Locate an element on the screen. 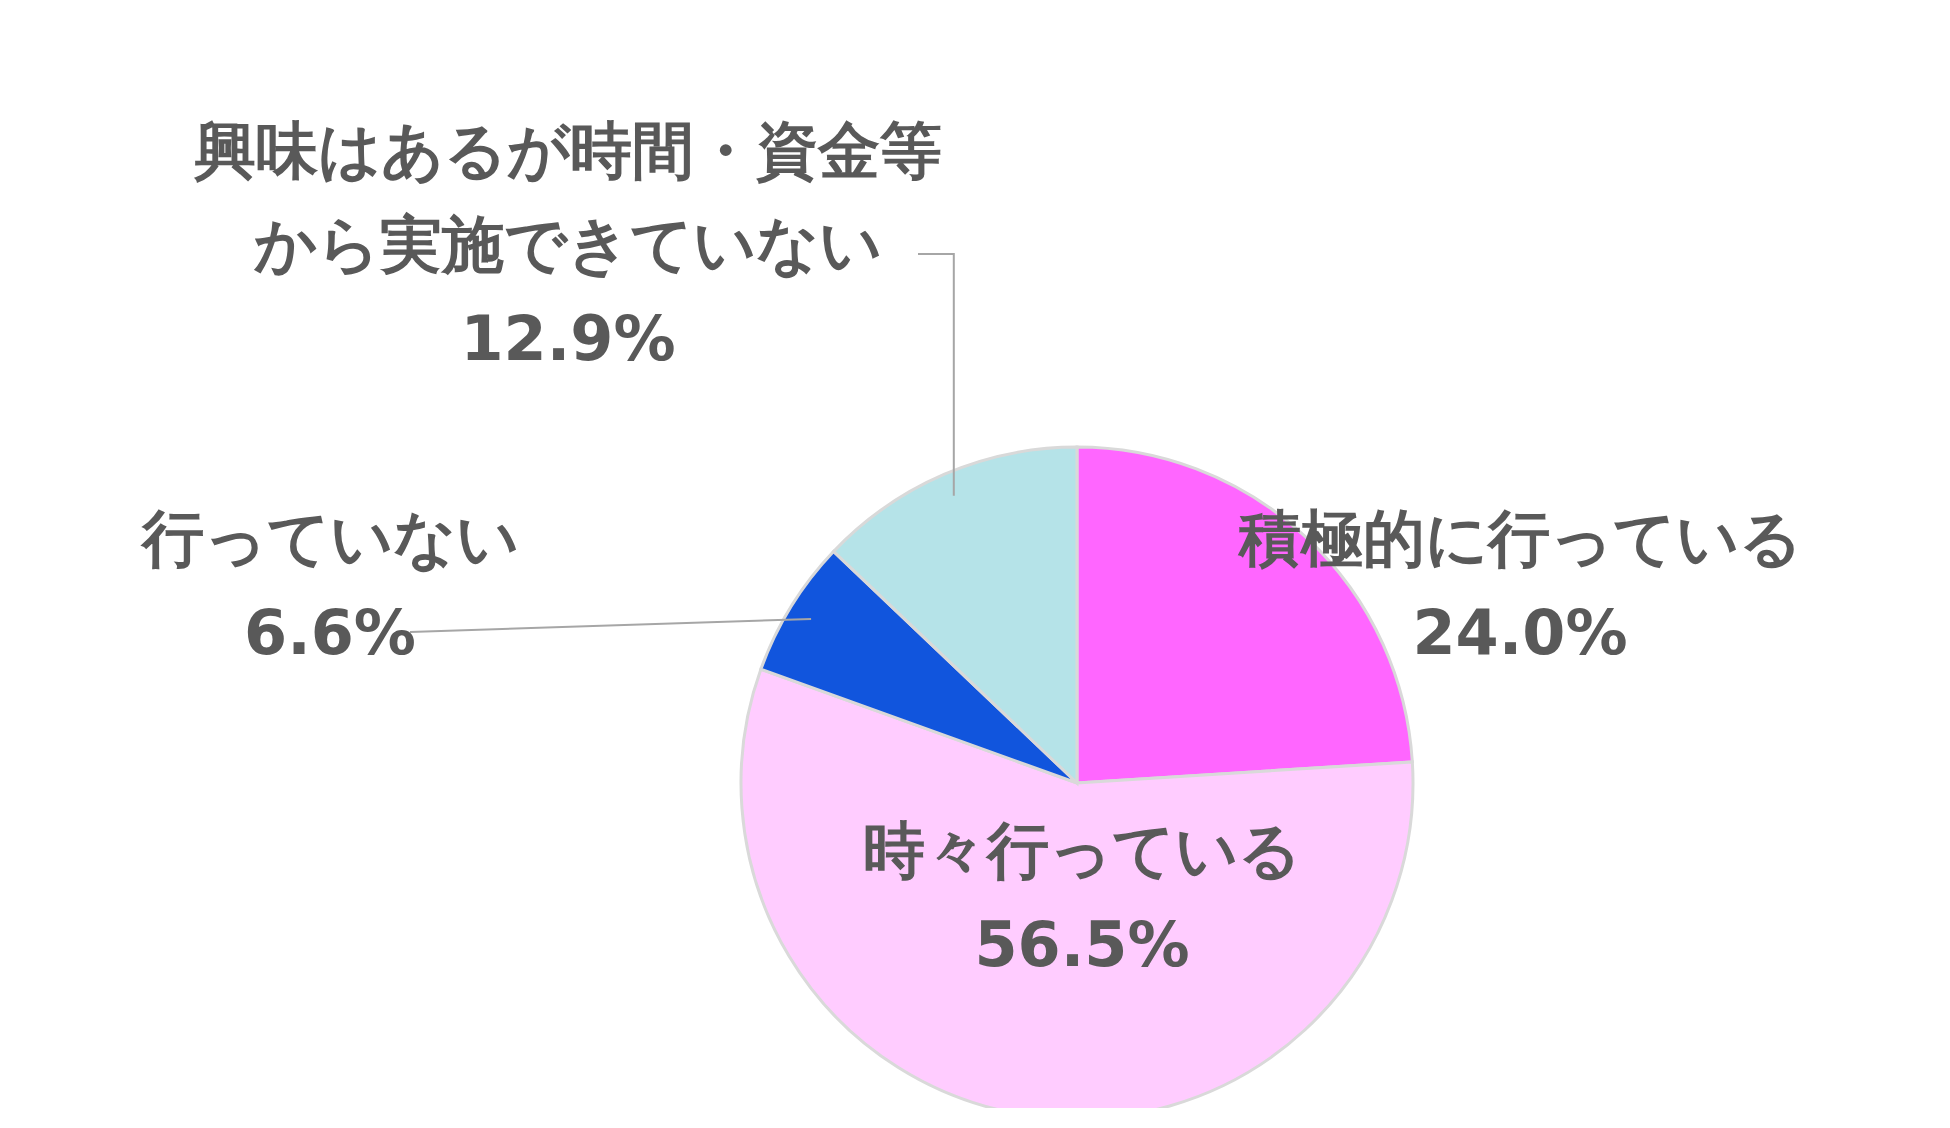 The height and width of the screenshot is (1128, 1950). data-label: 6.6% is located at coordinates (330, 632).